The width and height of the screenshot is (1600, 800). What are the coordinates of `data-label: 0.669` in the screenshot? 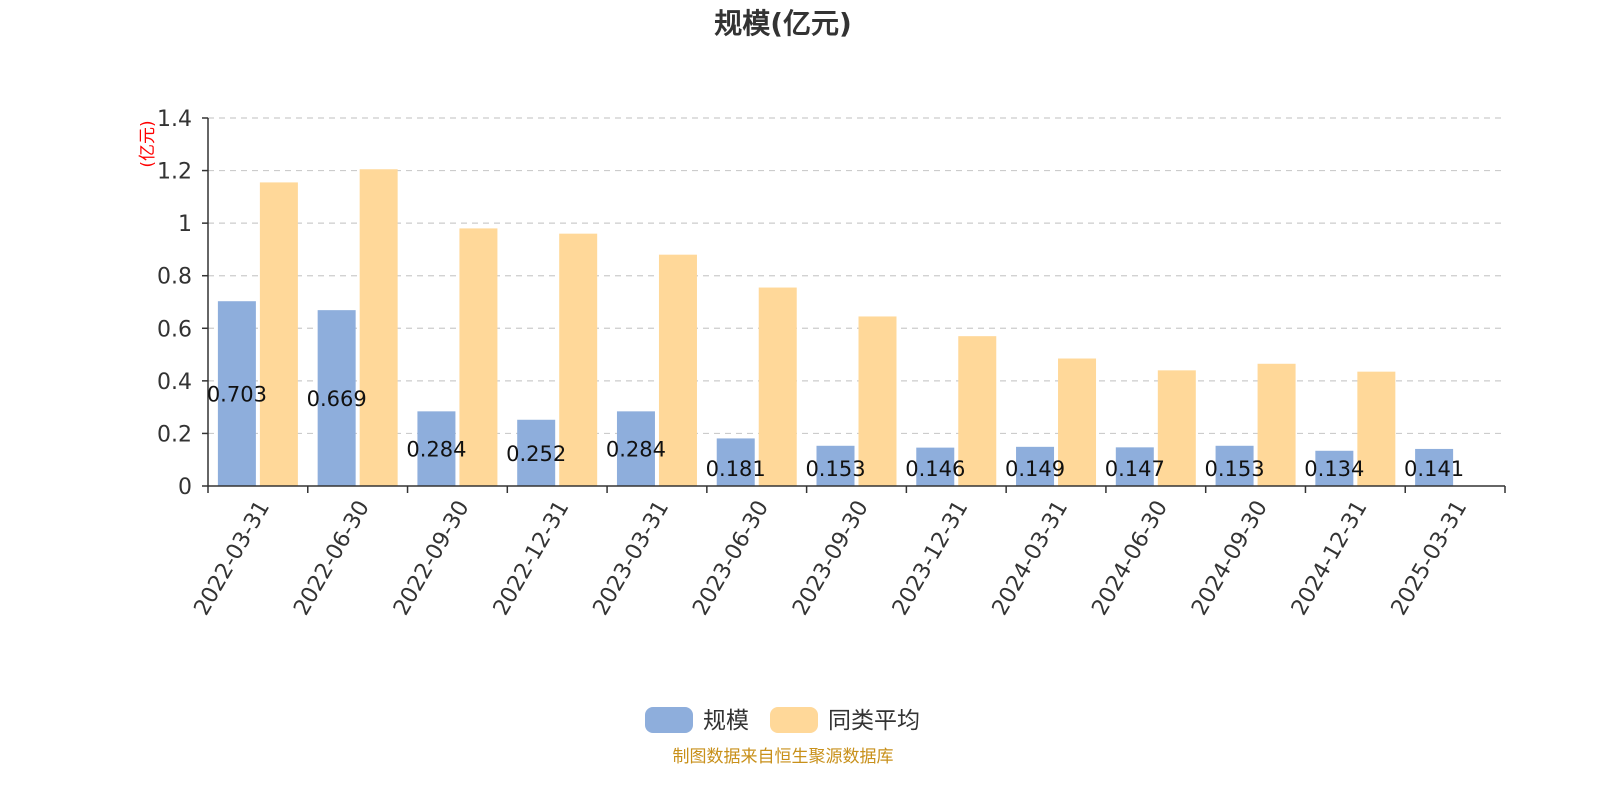 It's located at (337, 399).